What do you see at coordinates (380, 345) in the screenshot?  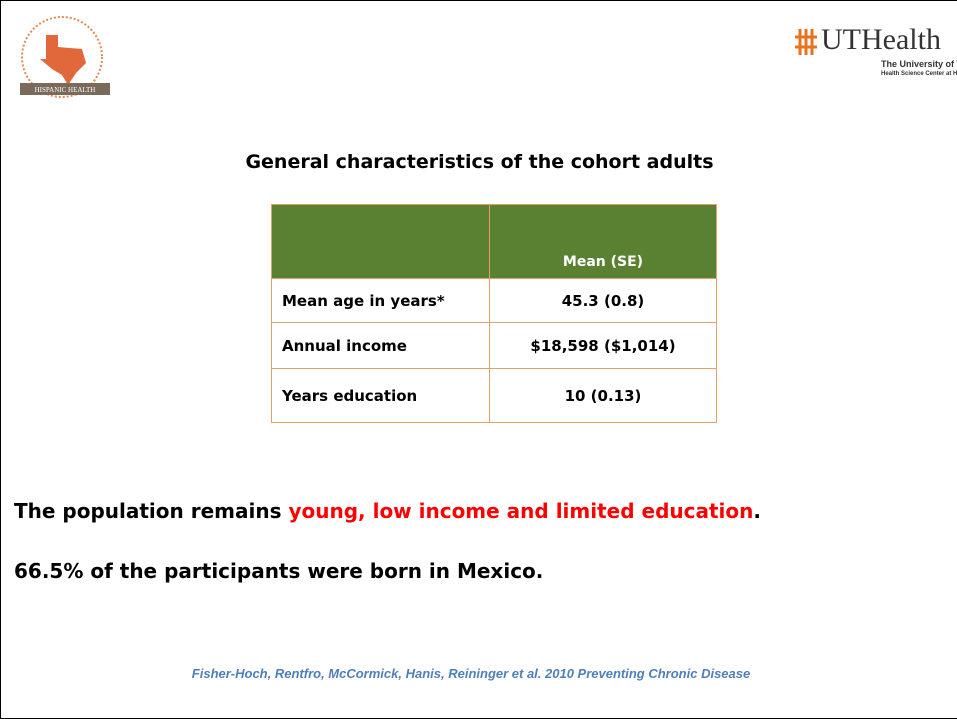 I see `cell: Annual income` at bounding box center [380, 345].